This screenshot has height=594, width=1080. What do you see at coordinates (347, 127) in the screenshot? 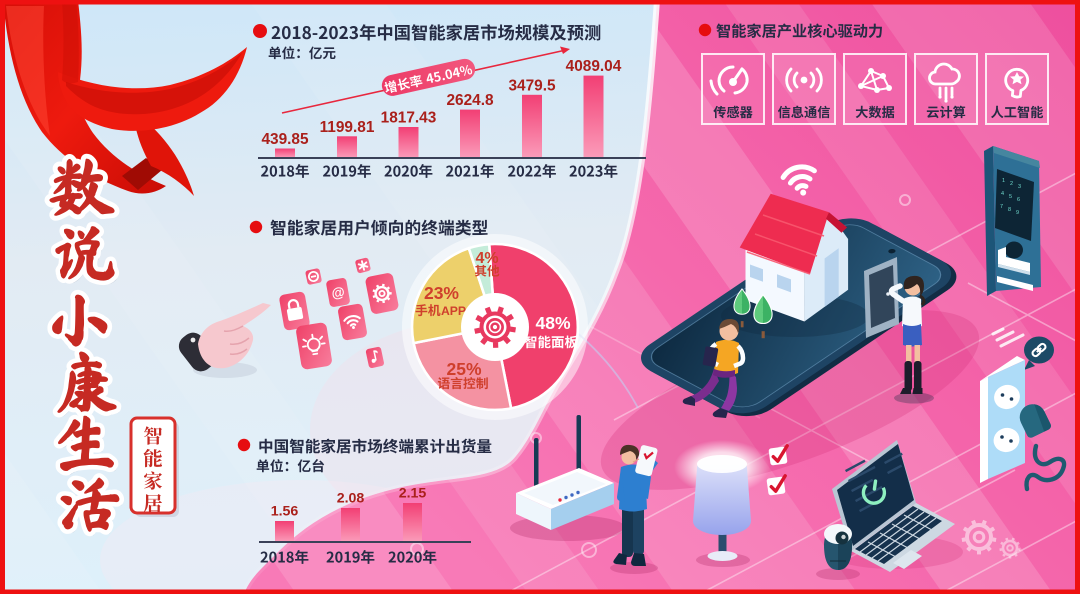
I see `svg-text: 1199.81` at bounding box center [347, 127].